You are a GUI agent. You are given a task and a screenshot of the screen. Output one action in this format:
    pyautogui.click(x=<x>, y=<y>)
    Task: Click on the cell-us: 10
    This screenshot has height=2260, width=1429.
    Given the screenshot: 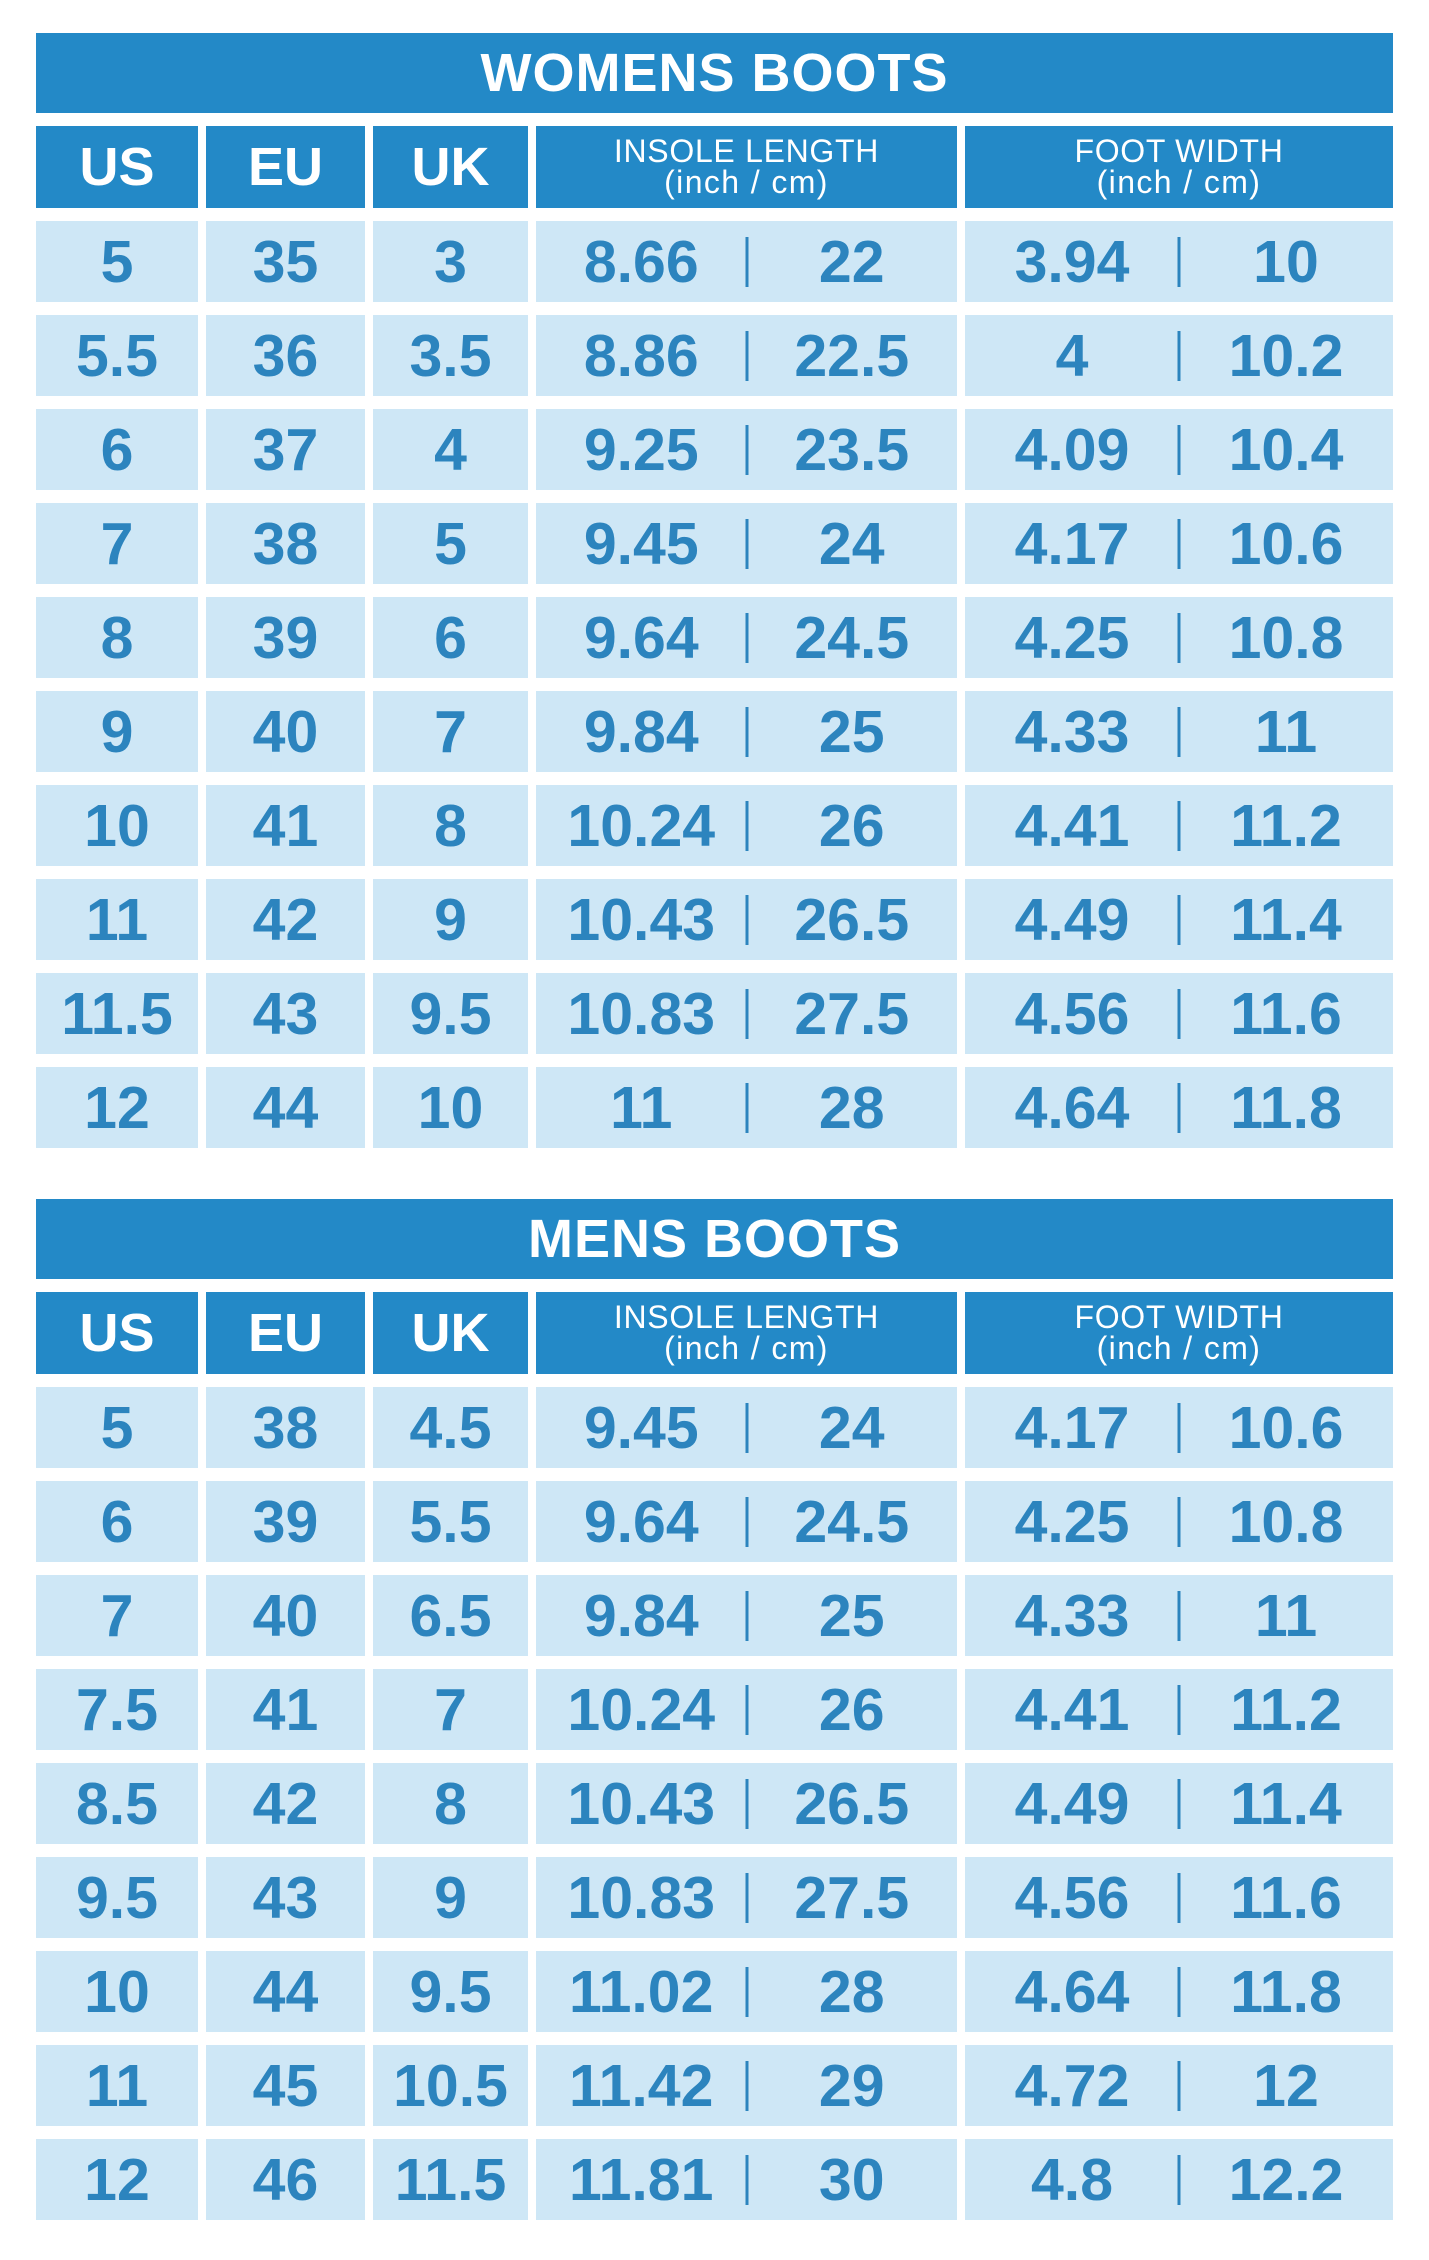 What is the action you would take?
    pyautogui.click(x=117, y=1991)
    